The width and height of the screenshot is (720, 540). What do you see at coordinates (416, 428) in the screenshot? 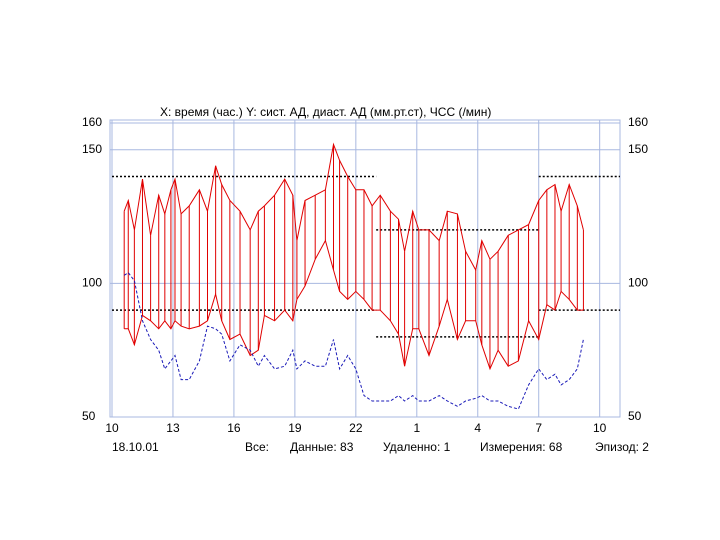
I see `x-tick-label: 1` at bounding box center [416, 428].